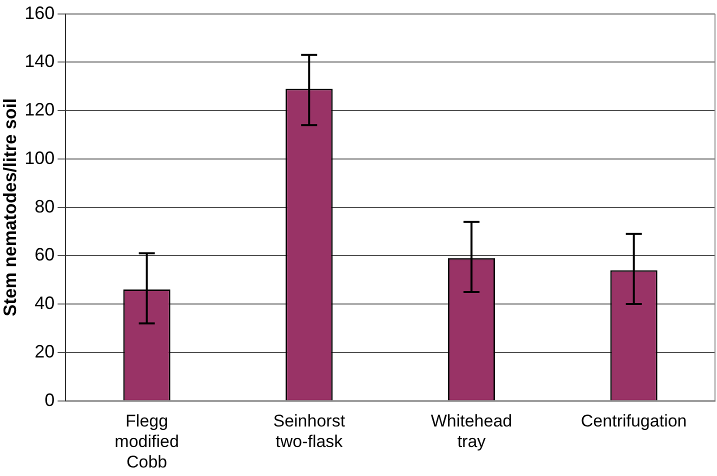  Describe the element at coordinates (633, 421) in the screenshot. I see `x-tick-label: Centrifugation` at that location.